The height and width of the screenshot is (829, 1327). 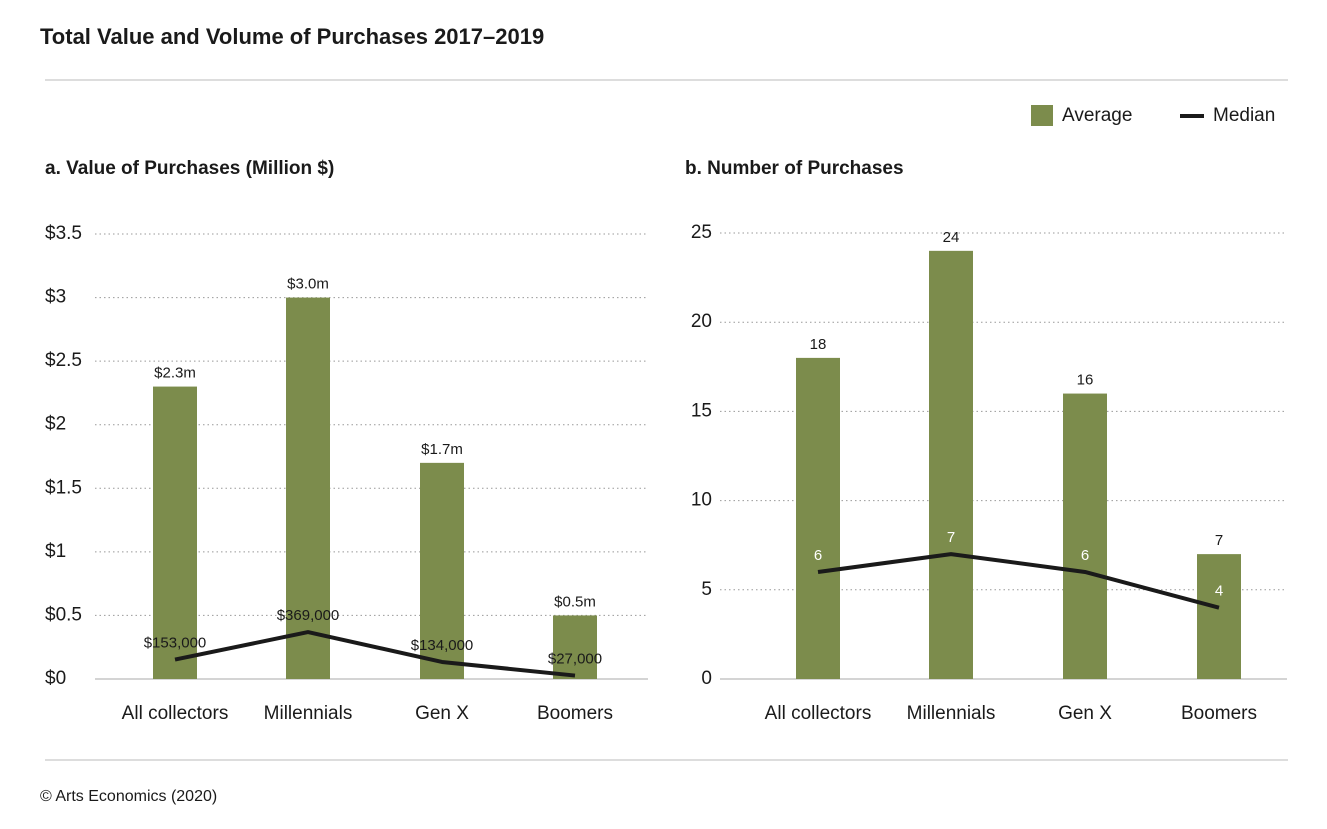 I want to click on y-tick-label: $2, so click(x=55, y=424).